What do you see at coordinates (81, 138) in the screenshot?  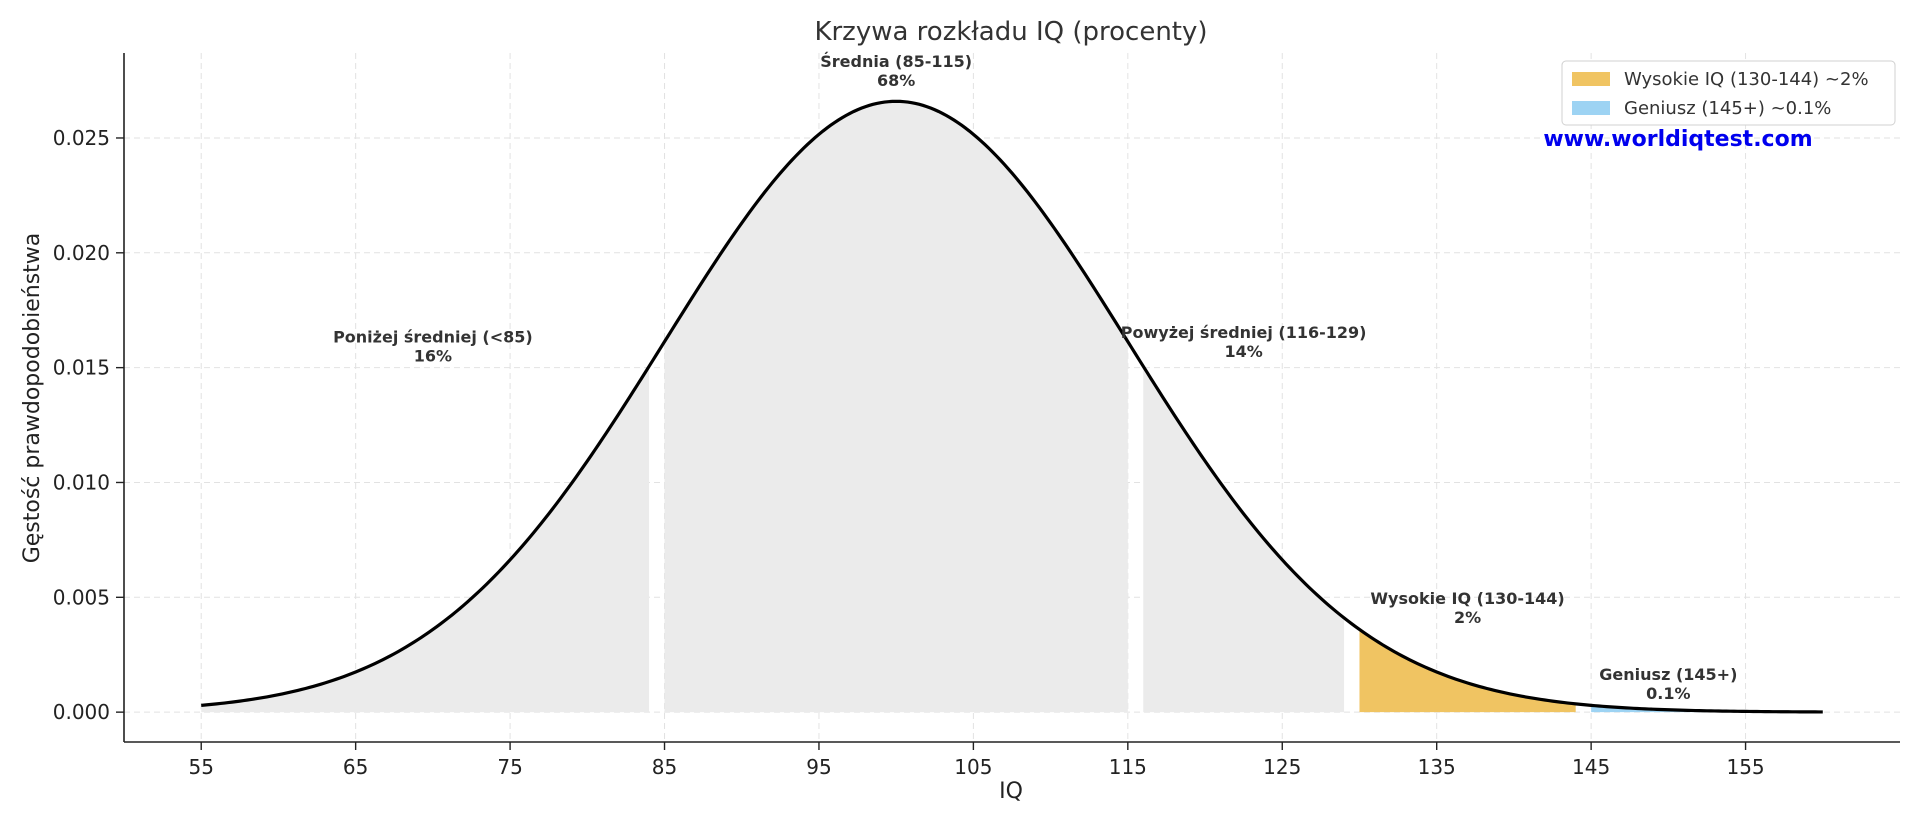 I see `y-tick-label-5: 0.025` at bounding box center [81, 138].